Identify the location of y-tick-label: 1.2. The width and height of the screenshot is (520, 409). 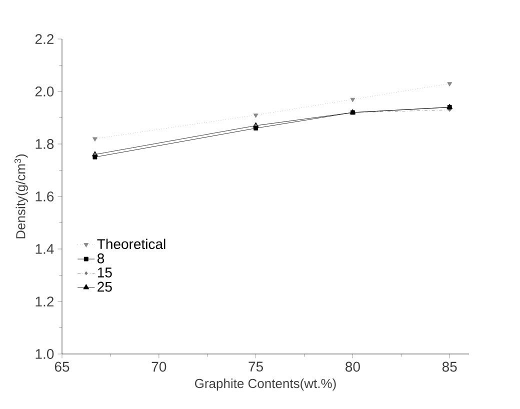
(45, 301).